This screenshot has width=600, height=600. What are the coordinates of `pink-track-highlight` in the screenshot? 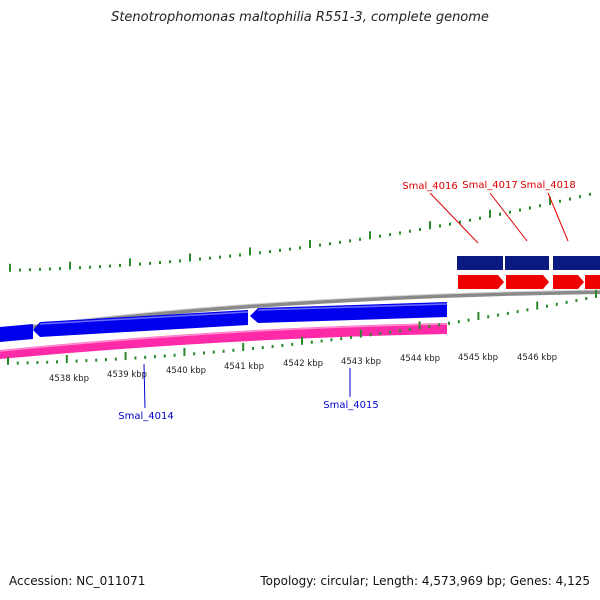 It's located at (224, 337).